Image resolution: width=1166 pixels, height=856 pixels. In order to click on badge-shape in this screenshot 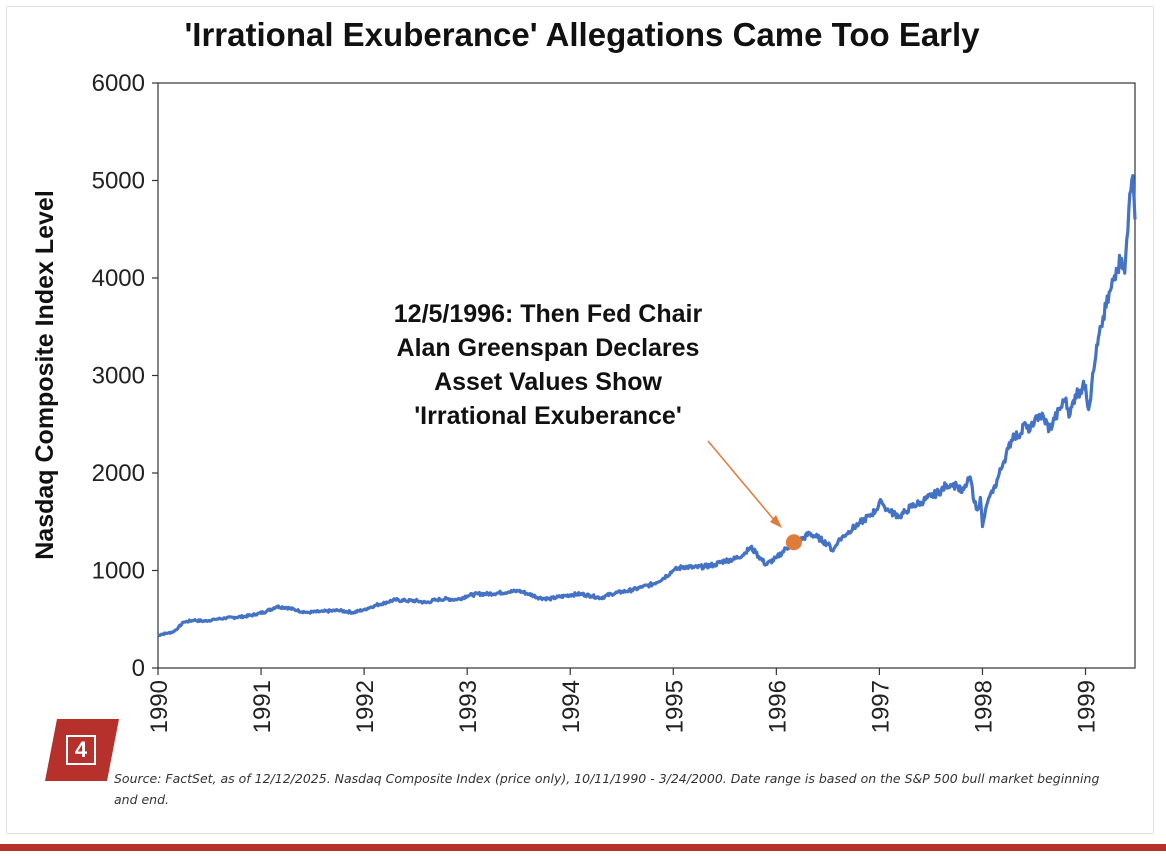, I will do `click(82, 750)`.